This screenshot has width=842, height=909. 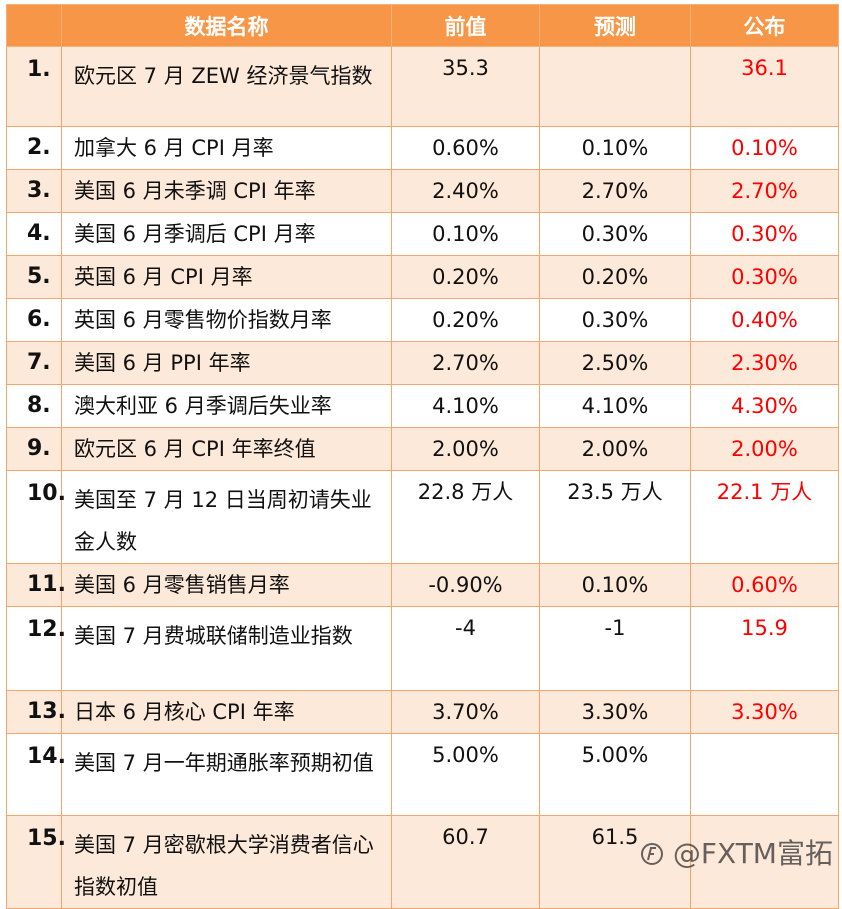 I want to click on row-name: 美国 7 月密歇根大学消费者信心指数初值, so click(x=226, y=862).